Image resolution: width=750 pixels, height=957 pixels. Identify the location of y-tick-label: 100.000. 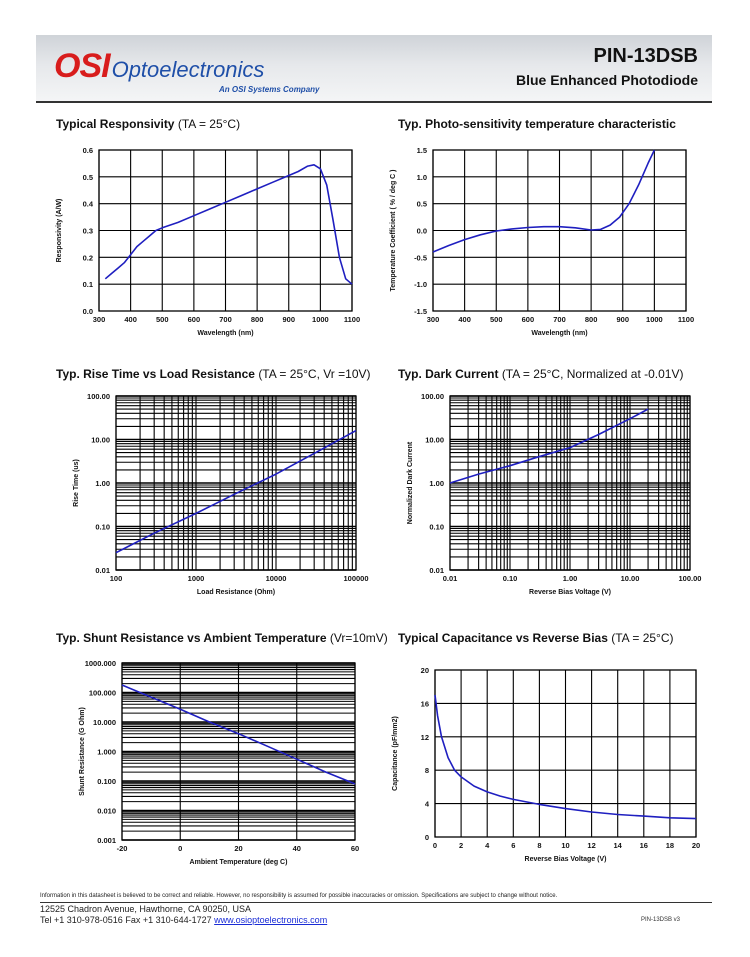
(102, 693).